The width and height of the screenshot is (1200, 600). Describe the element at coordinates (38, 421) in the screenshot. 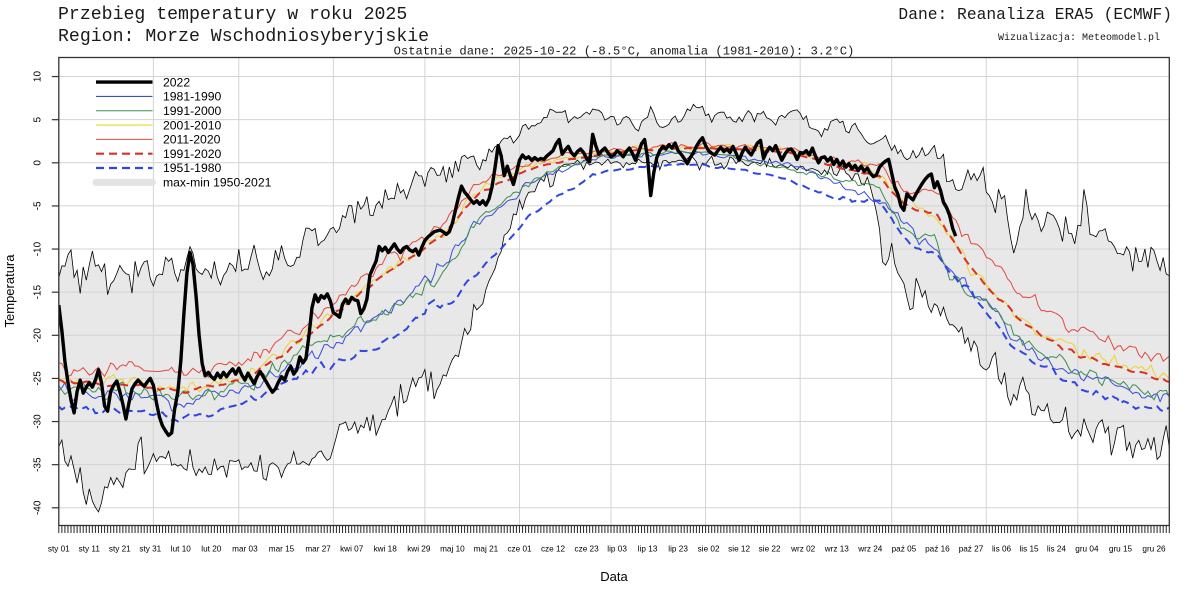

I see `svg-text: -30` at that location.